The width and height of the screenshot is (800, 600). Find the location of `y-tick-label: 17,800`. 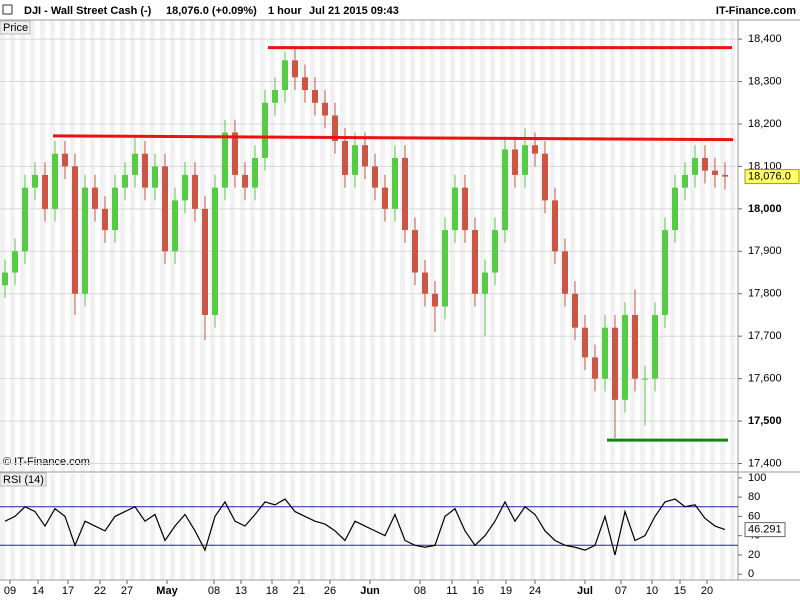

y-tick-label: 17,800 is located at coordinates (765, 294).